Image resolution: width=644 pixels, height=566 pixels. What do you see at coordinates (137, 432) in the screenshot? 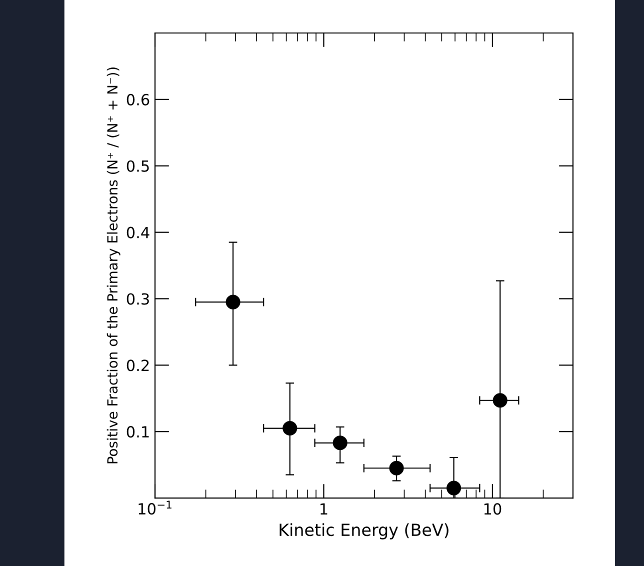
I see `y-tick-label: 0.1` at bounding box center [137, 432].